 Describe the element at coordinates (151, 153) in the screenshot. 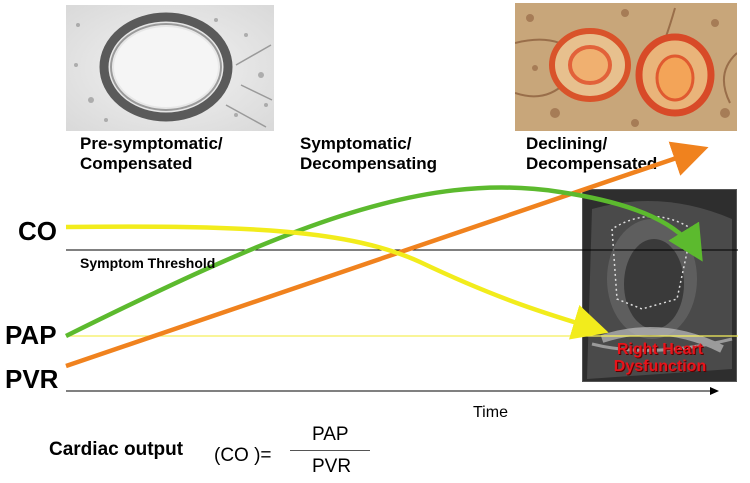

I see `stage-label-pre-symptomatic: Pre-symptomatic/ Compensated` at that location.